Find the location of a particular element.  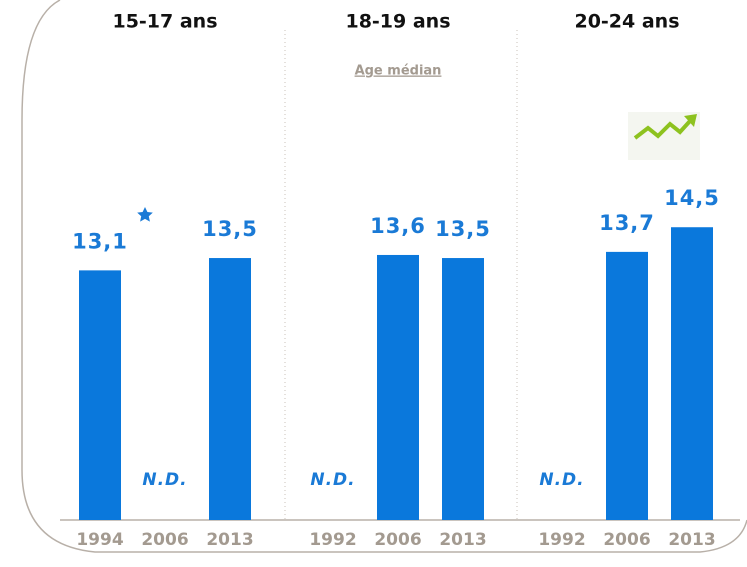

panel-title: 20-24 ans is located at coordinates (626, 22).